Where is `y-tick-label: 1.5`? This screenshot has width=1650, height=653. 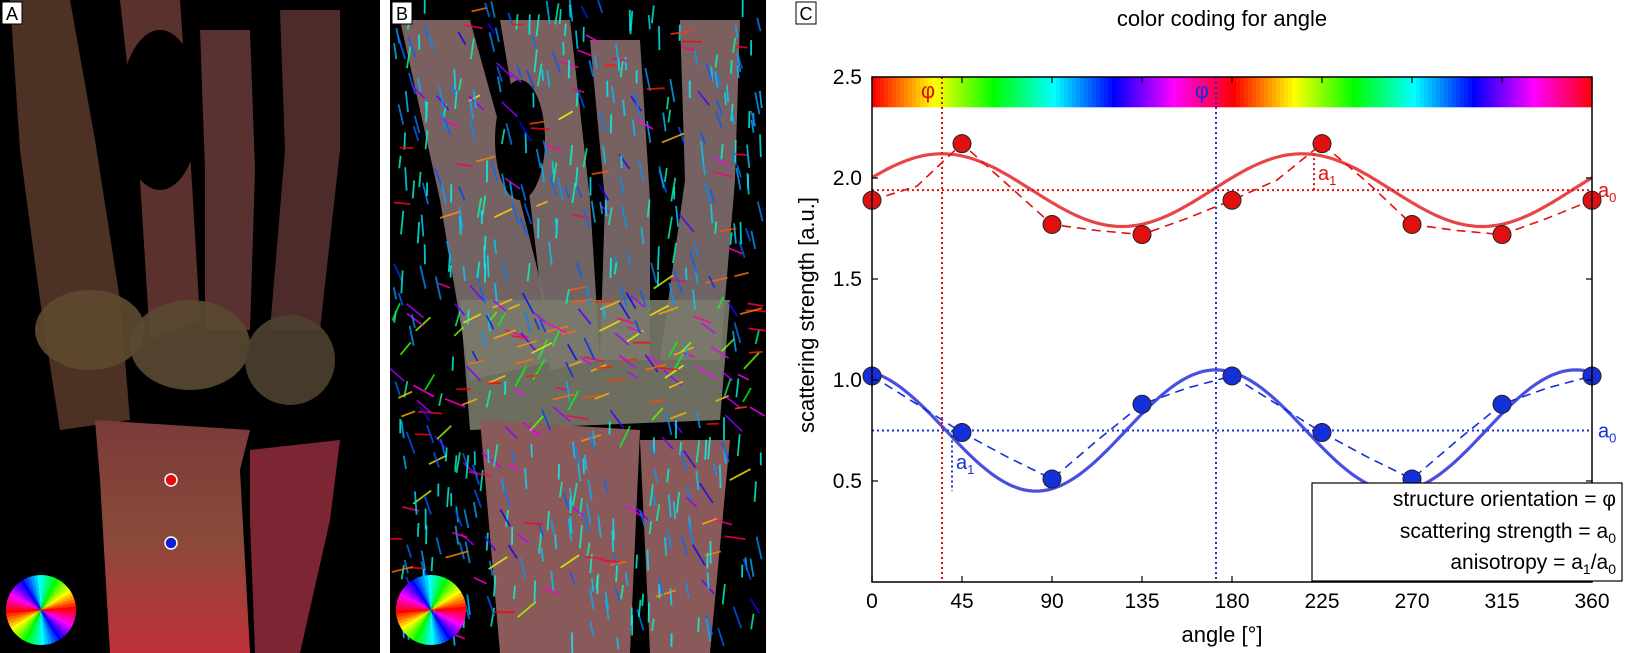 y-tick-label: 1.5 is located at coordinates (847, 279).